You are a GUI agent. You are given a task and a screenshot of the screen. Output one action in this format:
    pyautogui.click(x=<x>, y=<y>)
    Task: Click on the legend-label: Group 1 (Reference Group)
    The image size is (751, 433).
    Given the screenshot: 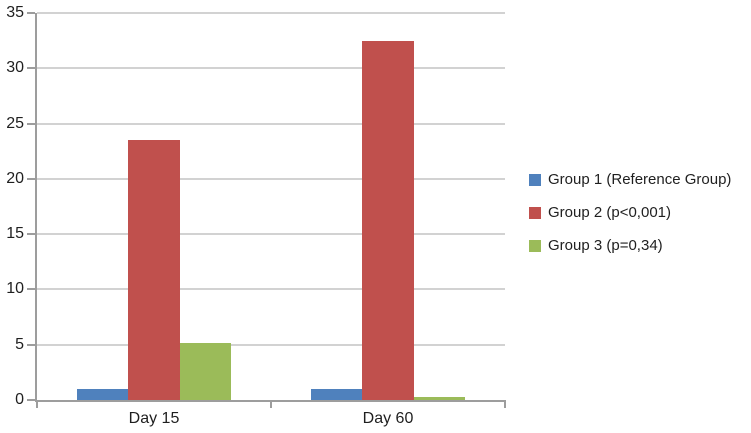 What is the action you would take?
    pyautogui.click(x=640, y=179)
    